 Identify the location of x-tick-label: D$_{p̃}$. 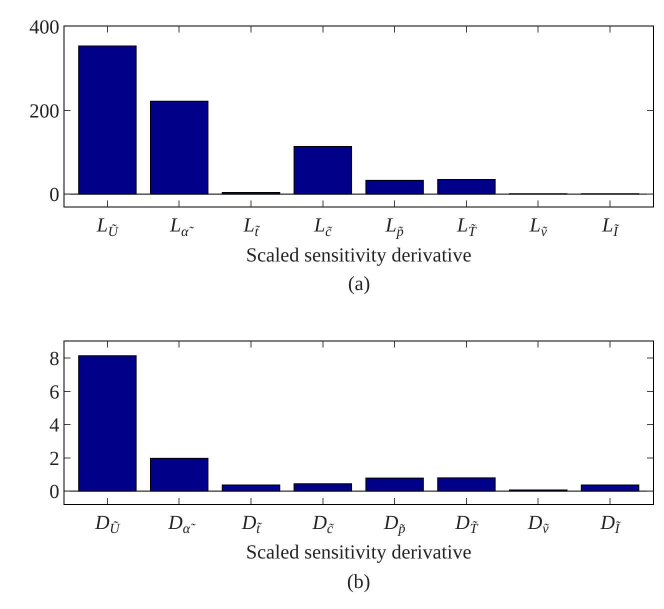
(394, 524).